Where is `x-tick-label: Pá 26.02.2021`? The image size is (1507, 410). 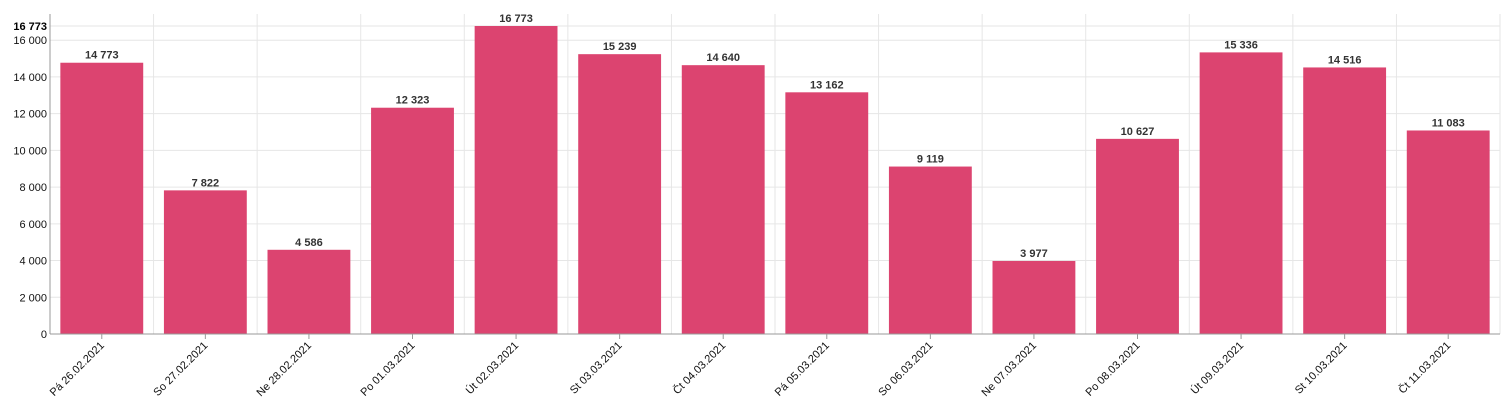
x-tick-label: Pá 26.02.2021 is located at coordinates (77, 369).